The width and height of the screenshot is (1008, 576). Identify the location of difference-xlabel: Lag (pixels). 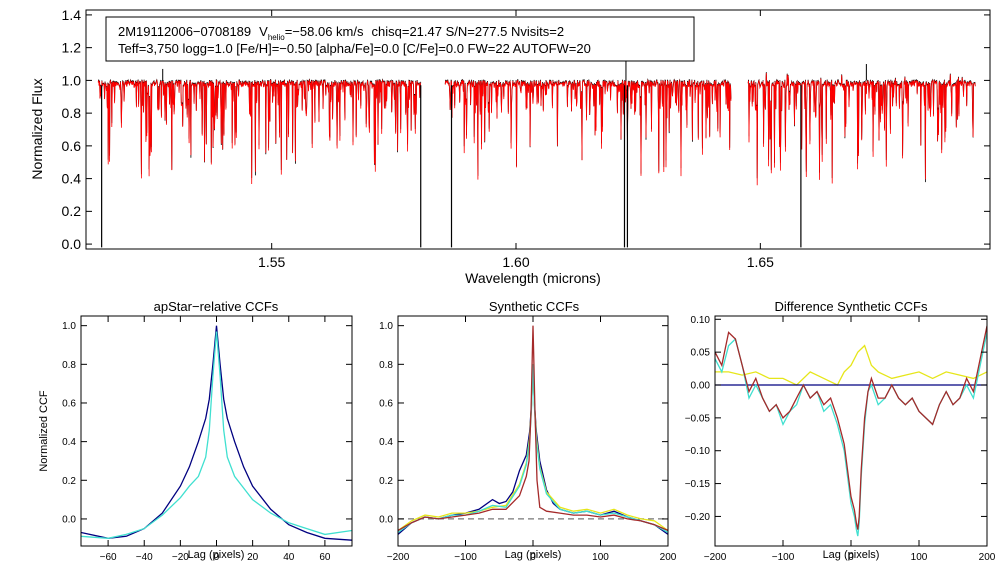
(851, 555).